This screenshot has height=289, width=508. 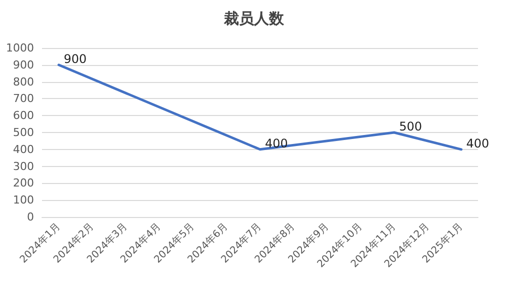 I want to click on y-tick-label: 500, so click(x=23, y=132).